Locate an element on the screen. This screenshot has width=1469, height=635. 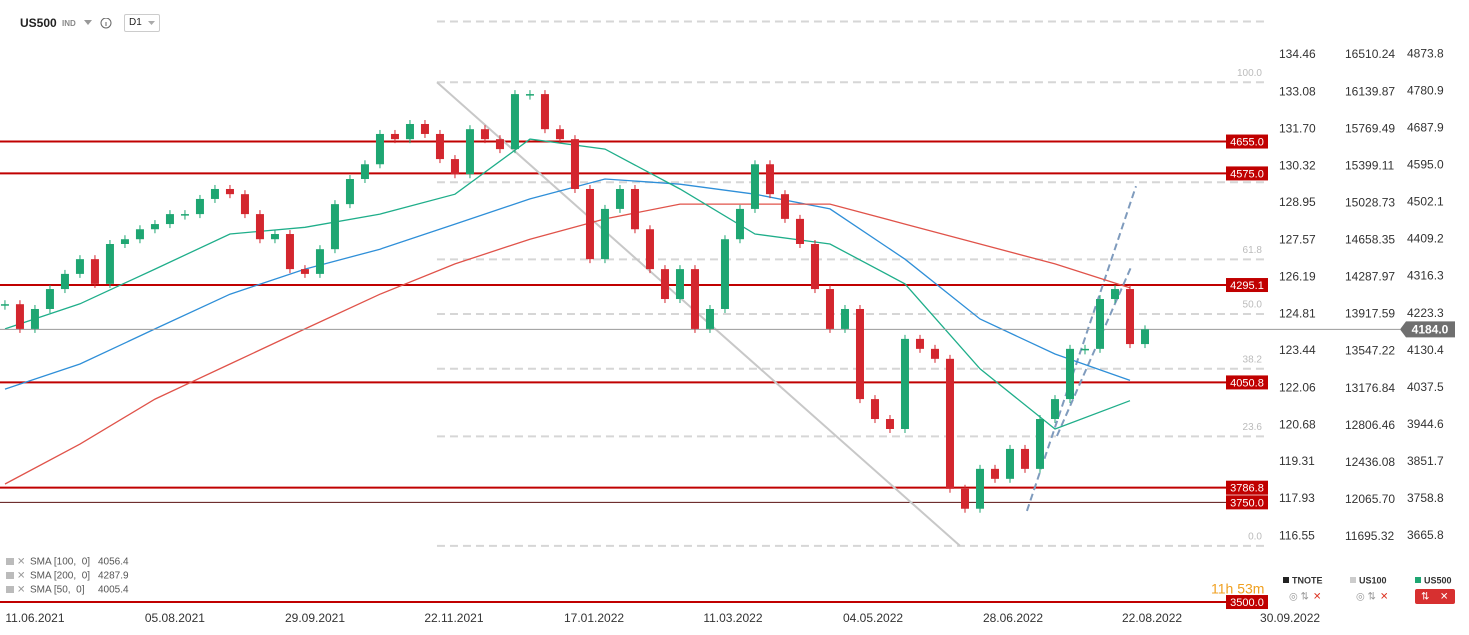
x-tick-label: 17.01.2022 is located at coordinates (594, 618).